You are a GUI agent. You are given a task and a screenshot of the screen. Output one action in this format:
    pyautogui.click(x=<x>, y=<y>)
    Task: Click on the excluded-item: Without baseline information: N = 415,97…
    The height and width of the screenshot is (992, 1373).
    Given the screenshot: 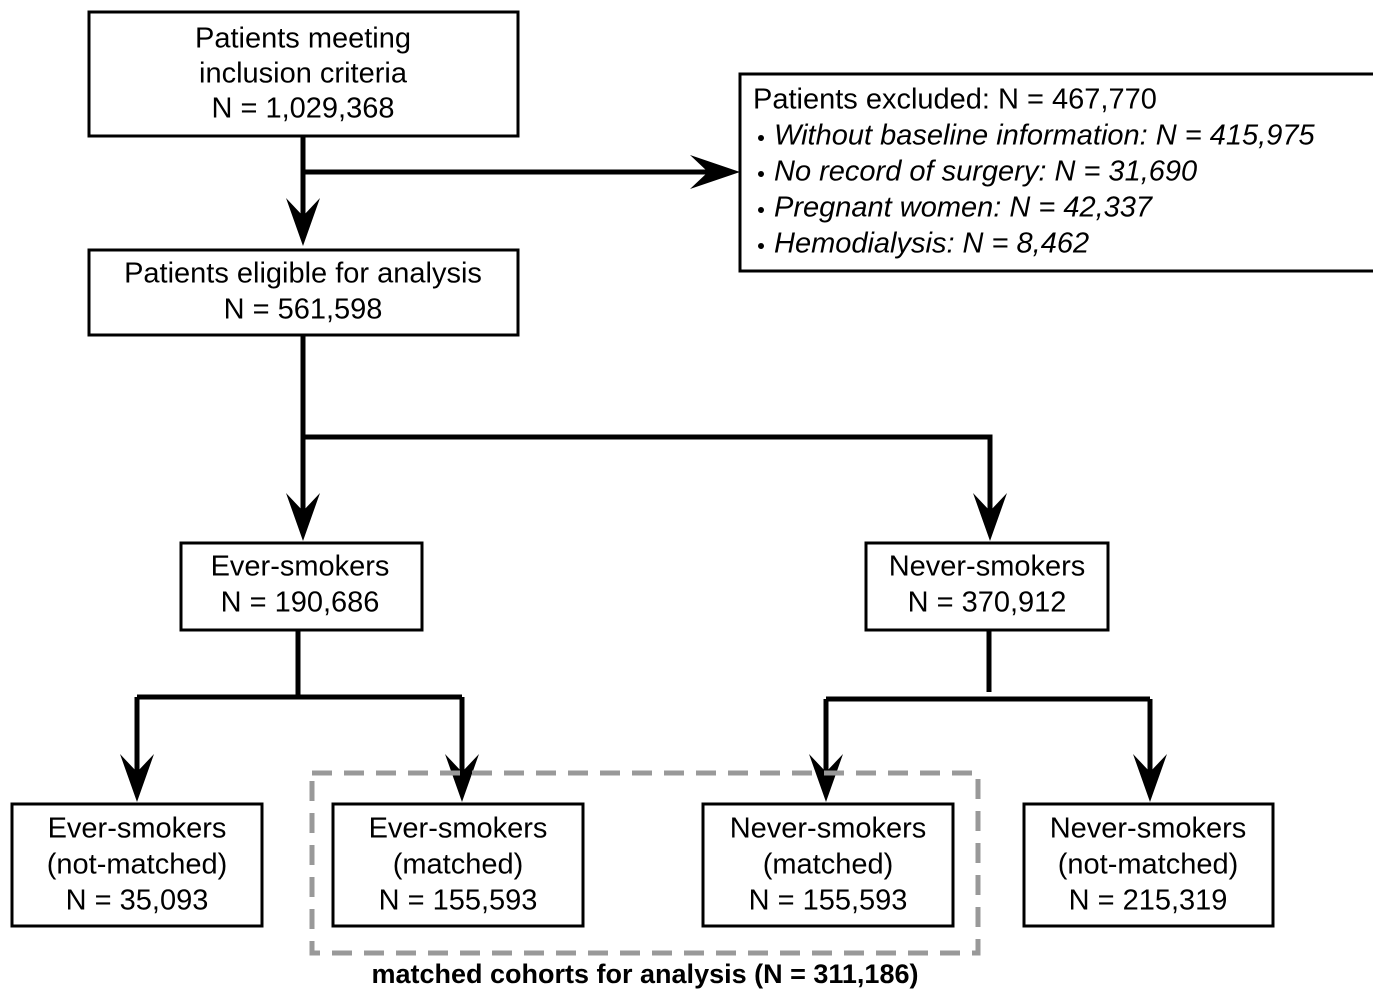 What is the action you would take?
    pyautogui.click(x=1044, y=136)
    